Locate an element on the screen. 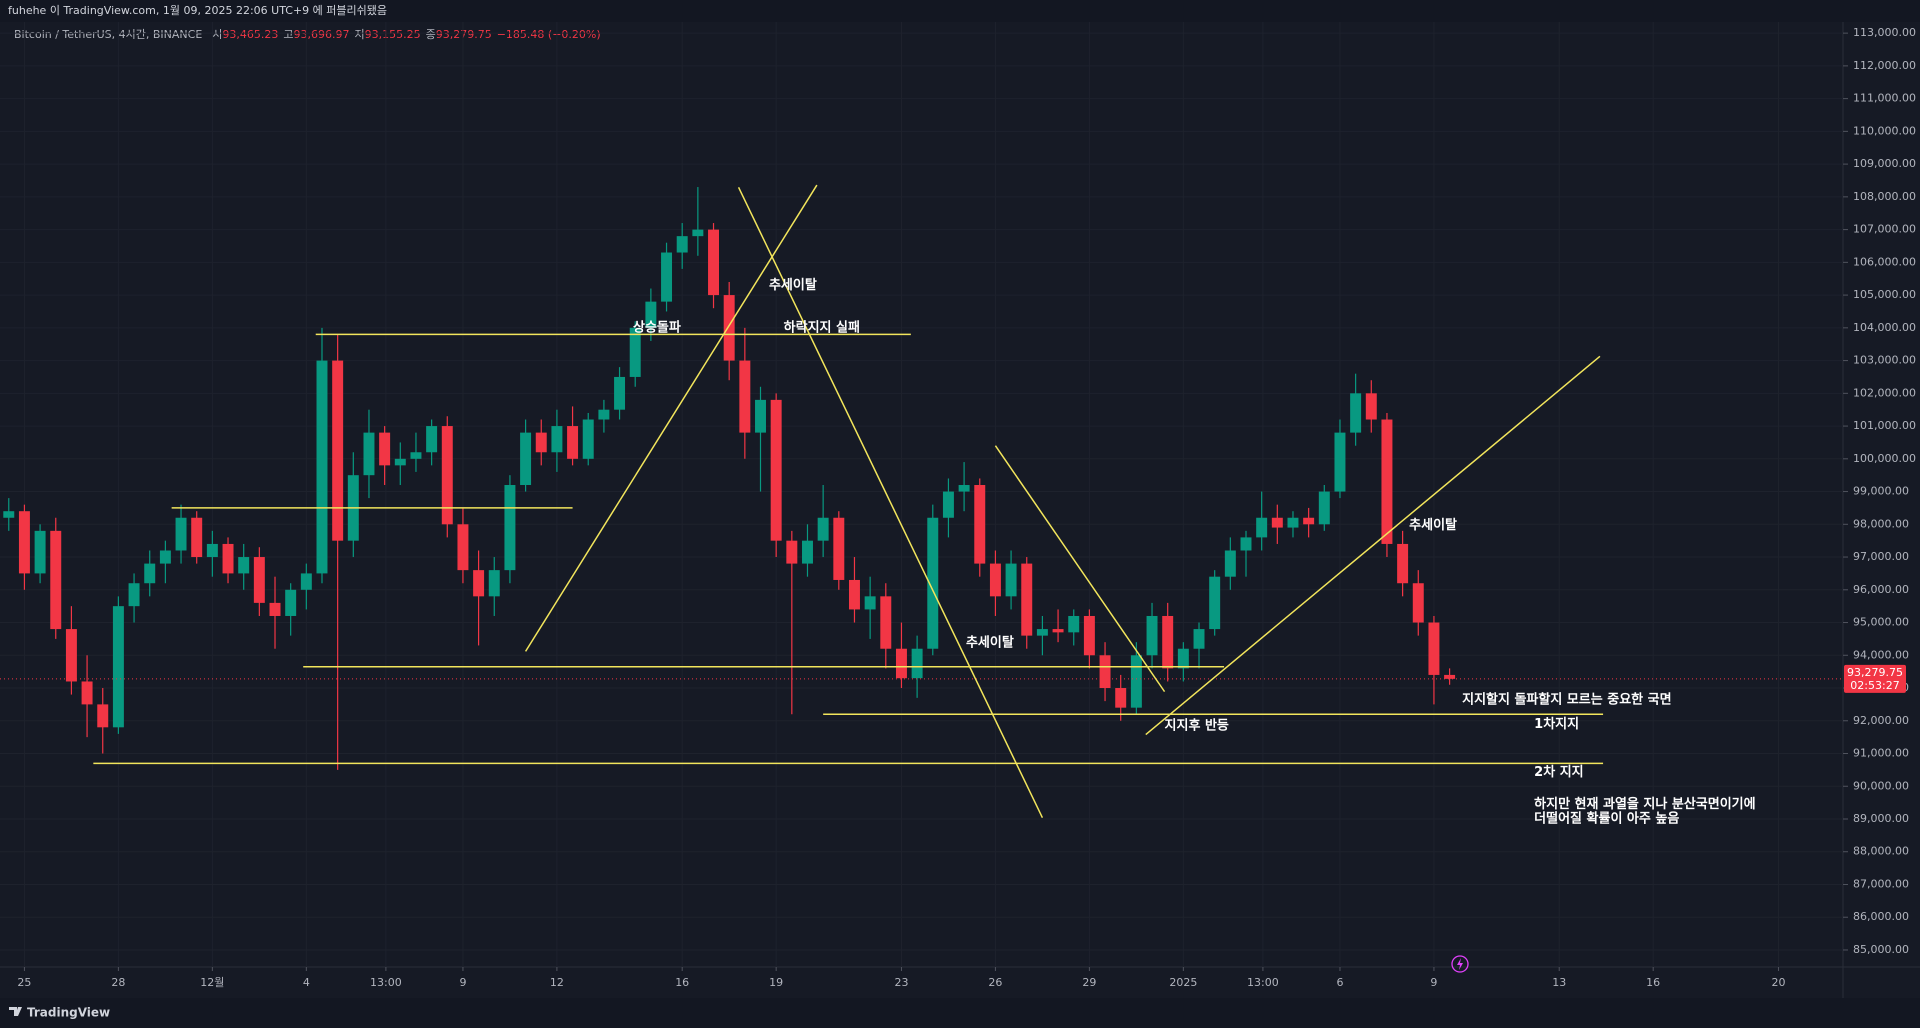 This screenshot has width=1920, height=1028. x-tick-label: 4 is located at coordinates (306, 982).